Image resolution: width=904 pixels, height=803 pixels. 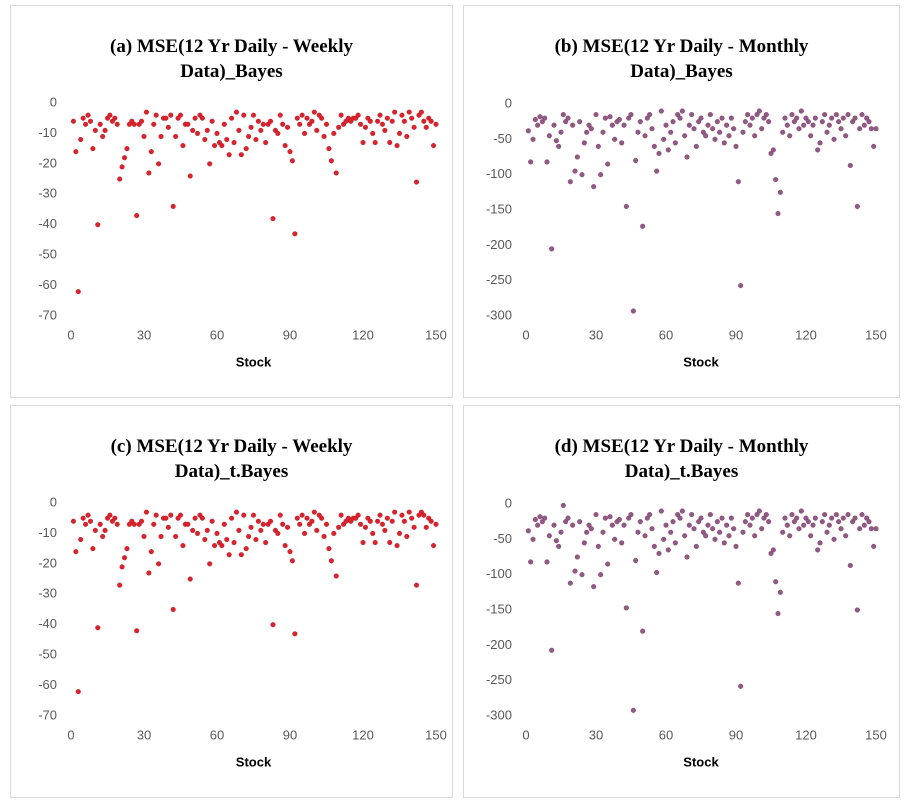 What do you see at coordinates (499, 279) in the screenshot?
I see `y-tick-label: -250` at bounding box center [499, 279].